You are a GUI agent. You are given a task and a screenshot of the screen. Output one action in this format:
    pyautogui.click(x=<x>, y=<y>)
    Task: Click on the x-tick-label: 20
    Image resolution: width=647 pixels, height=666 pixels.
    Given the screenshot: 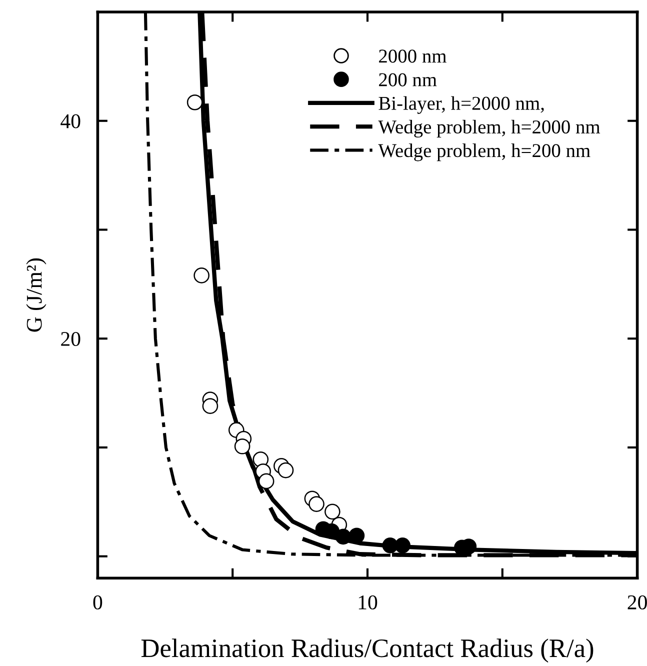 What is the action you would take?
    pyautogui.click(x=637, y=602)
    